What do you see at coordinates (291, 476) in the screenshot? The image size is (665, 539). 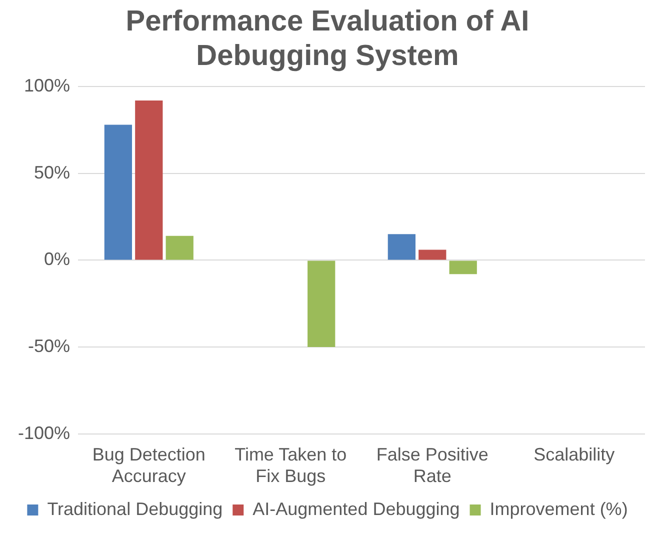 I see `category-label: Fix Bugs` at bounding box center [291, 476].